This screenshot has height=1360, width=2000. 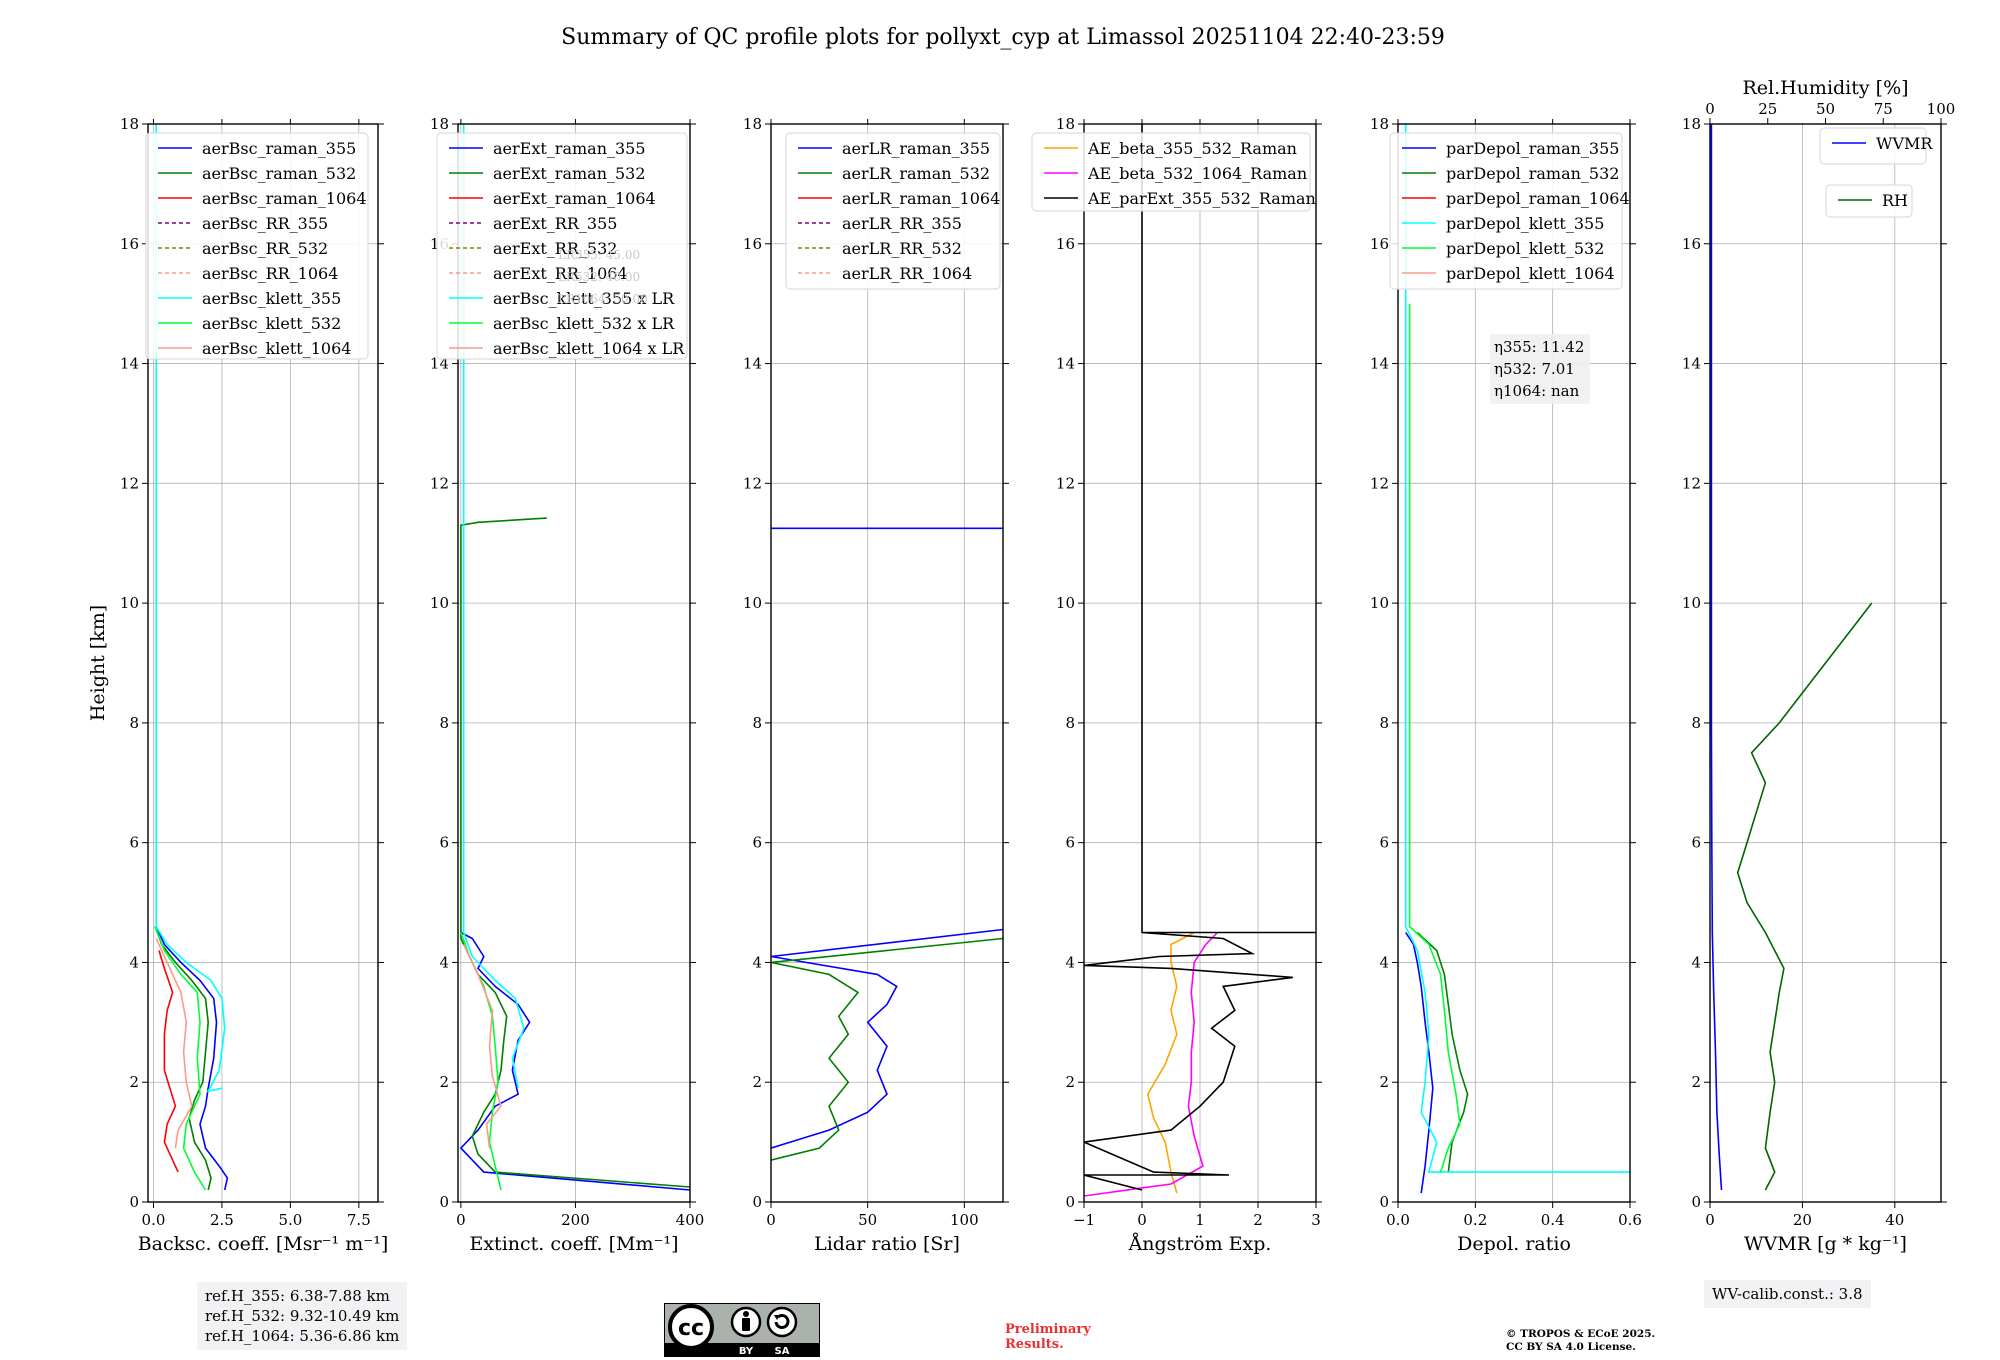 I want to click on axes-frame, so click(x=887, y=663).